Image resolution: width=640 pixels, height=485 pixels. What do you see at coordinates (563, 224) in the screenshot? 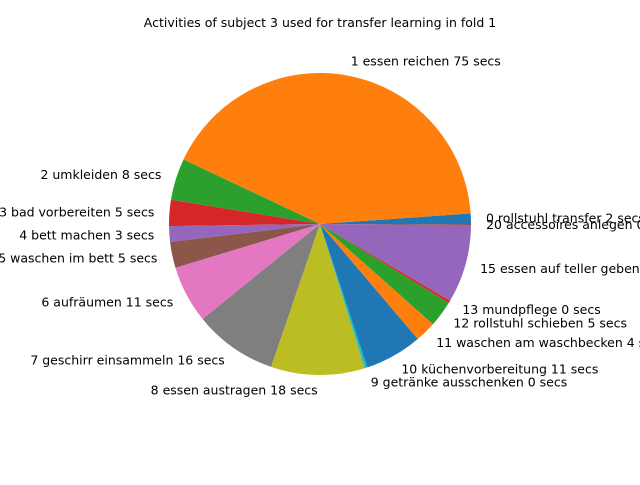
I see `pie-slice-label-15: 20 accessoires anlegen 0 secs` at bounding box center [563, 224].